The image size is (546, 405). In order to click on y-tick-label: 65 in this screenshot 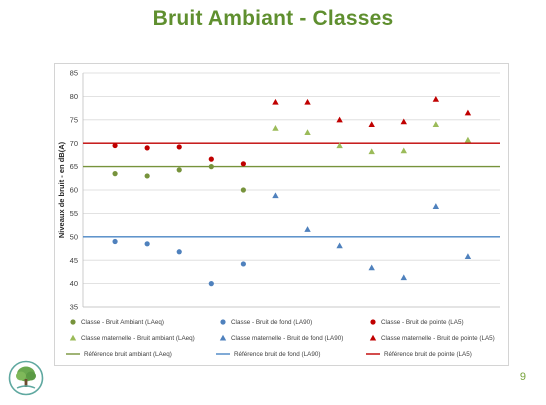, I will do `click(74, 166)`.